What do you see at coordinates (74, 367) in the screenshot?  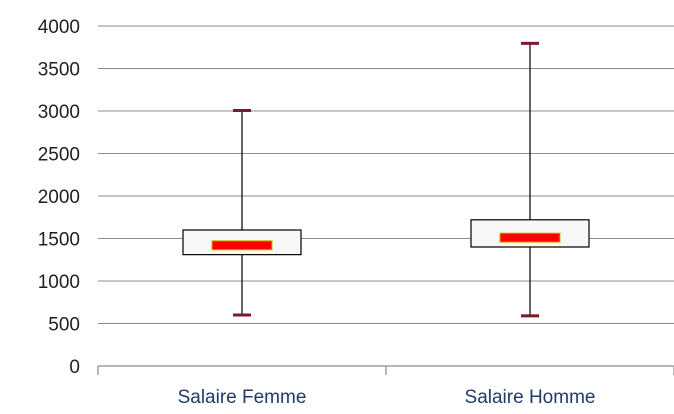 I see `y-tick-label: 0` at bounding box center [74, 367].